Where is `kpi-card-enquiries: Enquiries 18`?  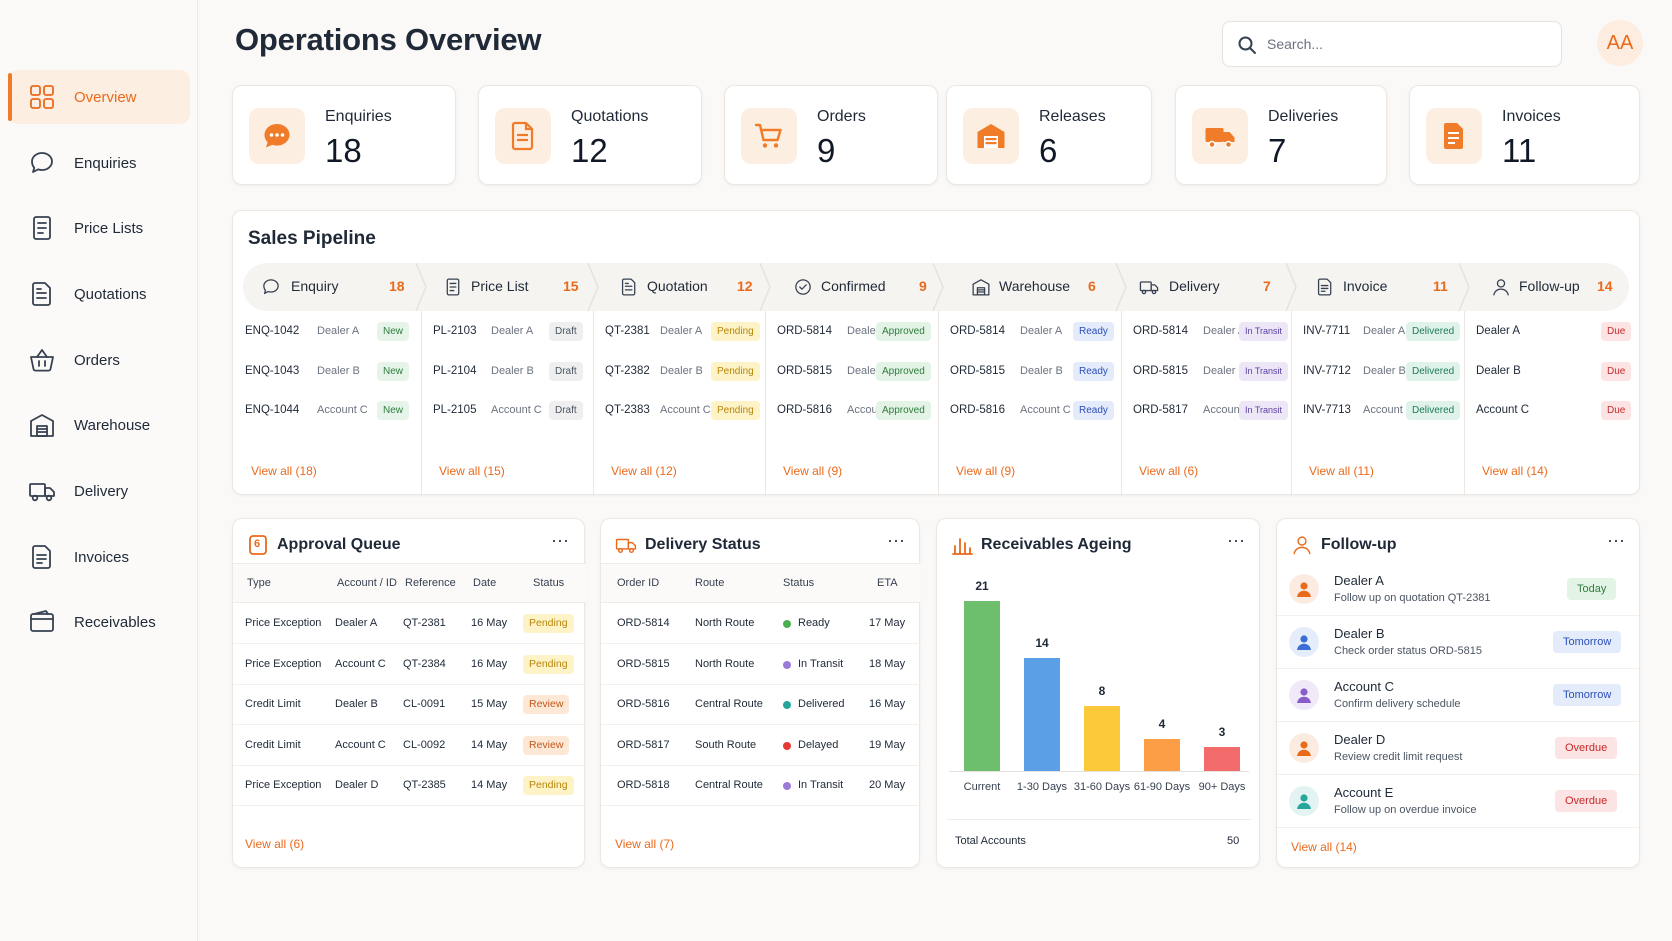 kpi-card-enquiries: Enquiries 18 is located at coordinates (344, 135).